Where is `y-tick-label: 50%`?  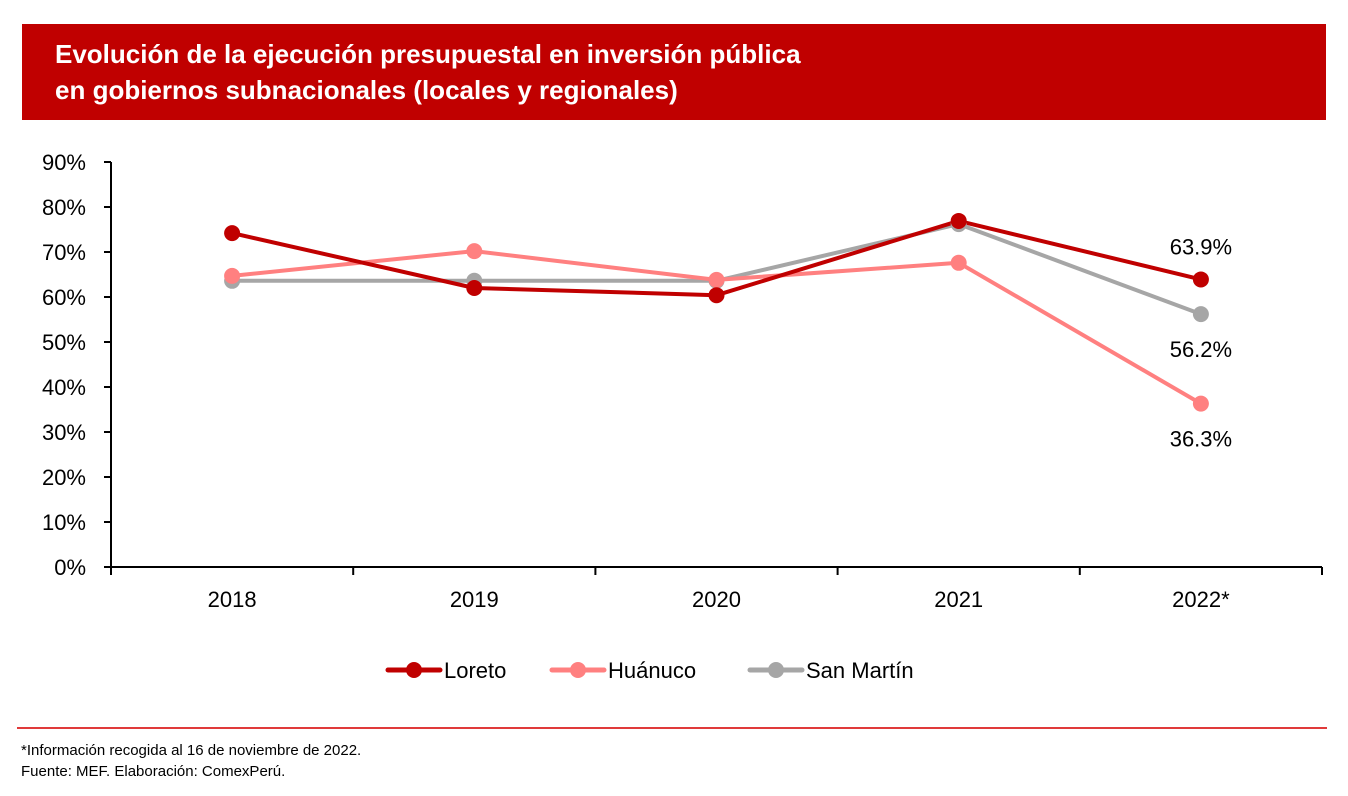 y-tick-label: 50% is located at coordinates (64, 342).